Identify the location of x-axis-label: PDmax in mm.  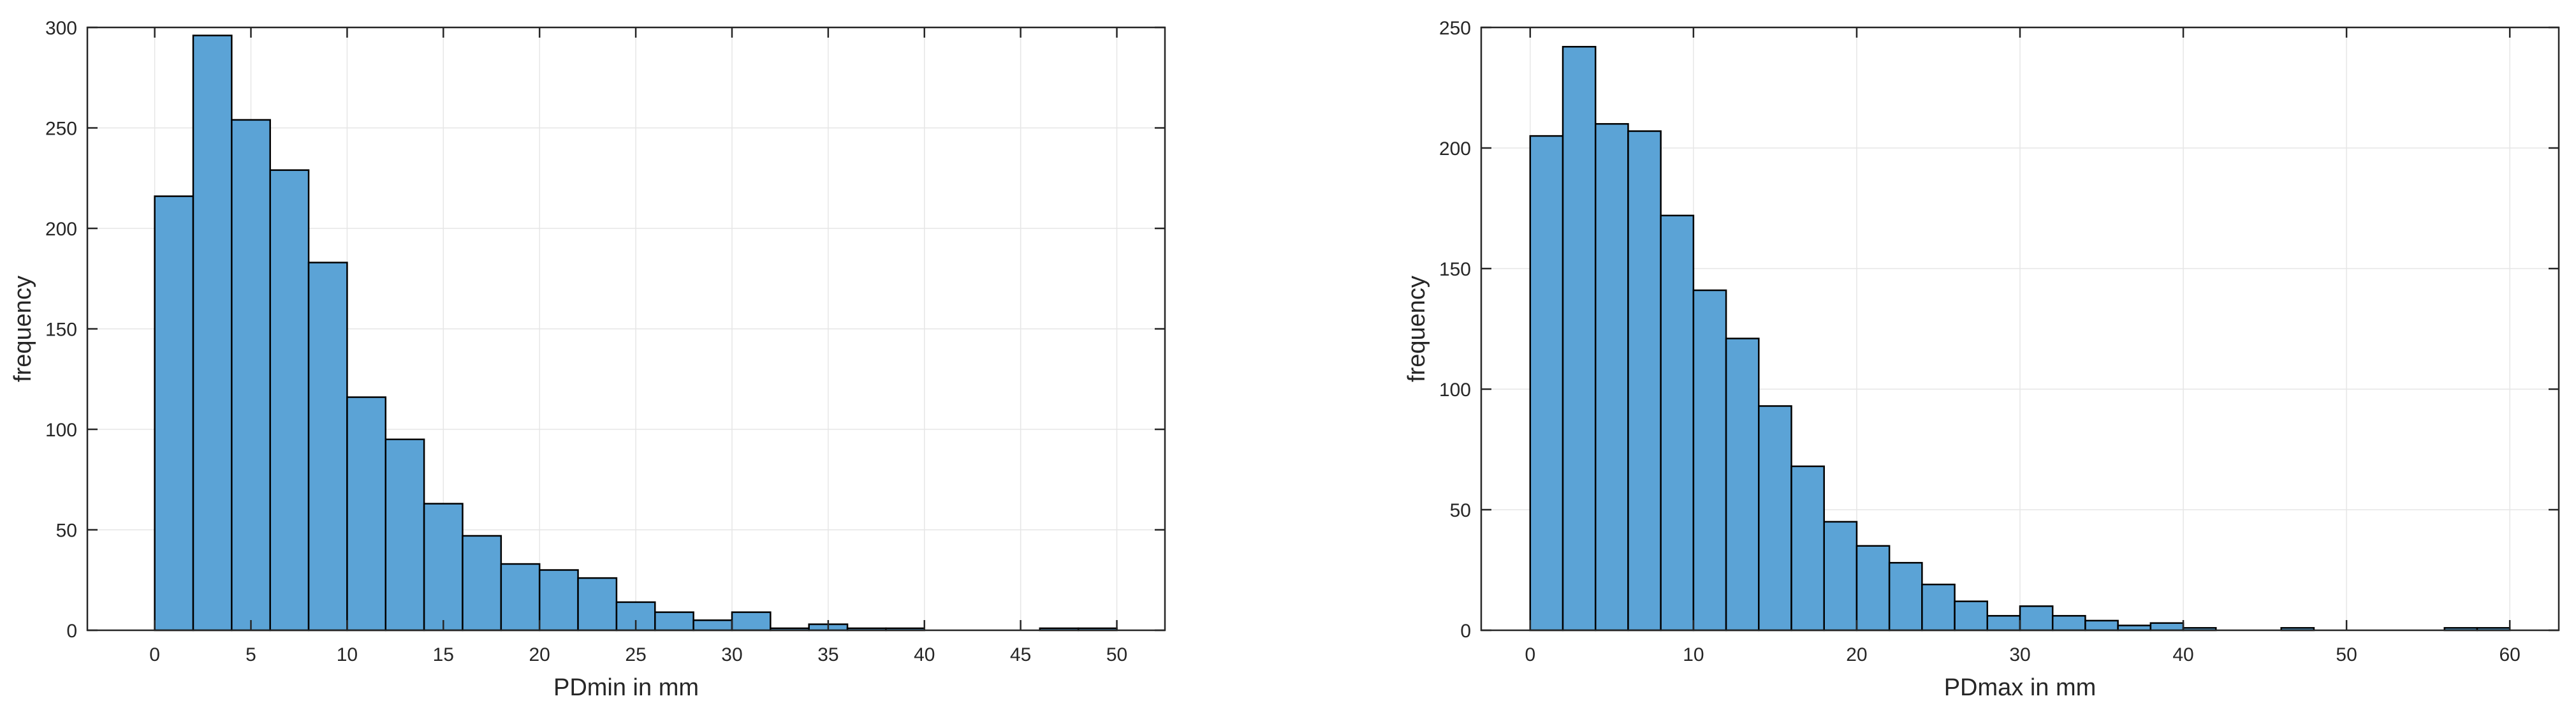
(2020, 688).